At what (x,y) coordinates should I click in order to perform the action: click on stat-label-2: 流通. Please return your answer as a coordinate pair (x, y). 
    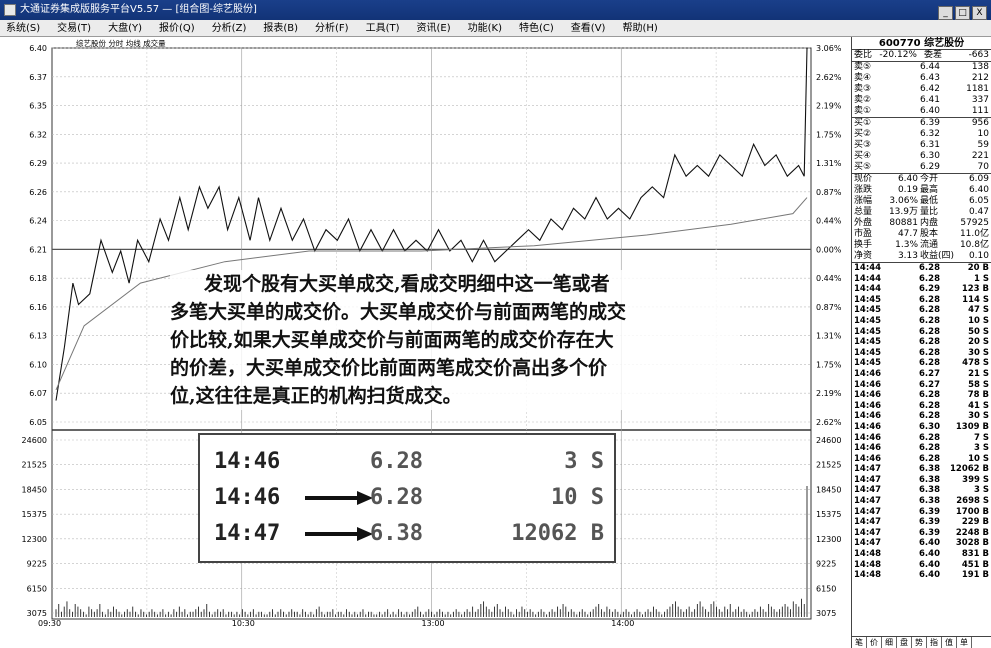
    Looking at the image, I should click on (929, 245).